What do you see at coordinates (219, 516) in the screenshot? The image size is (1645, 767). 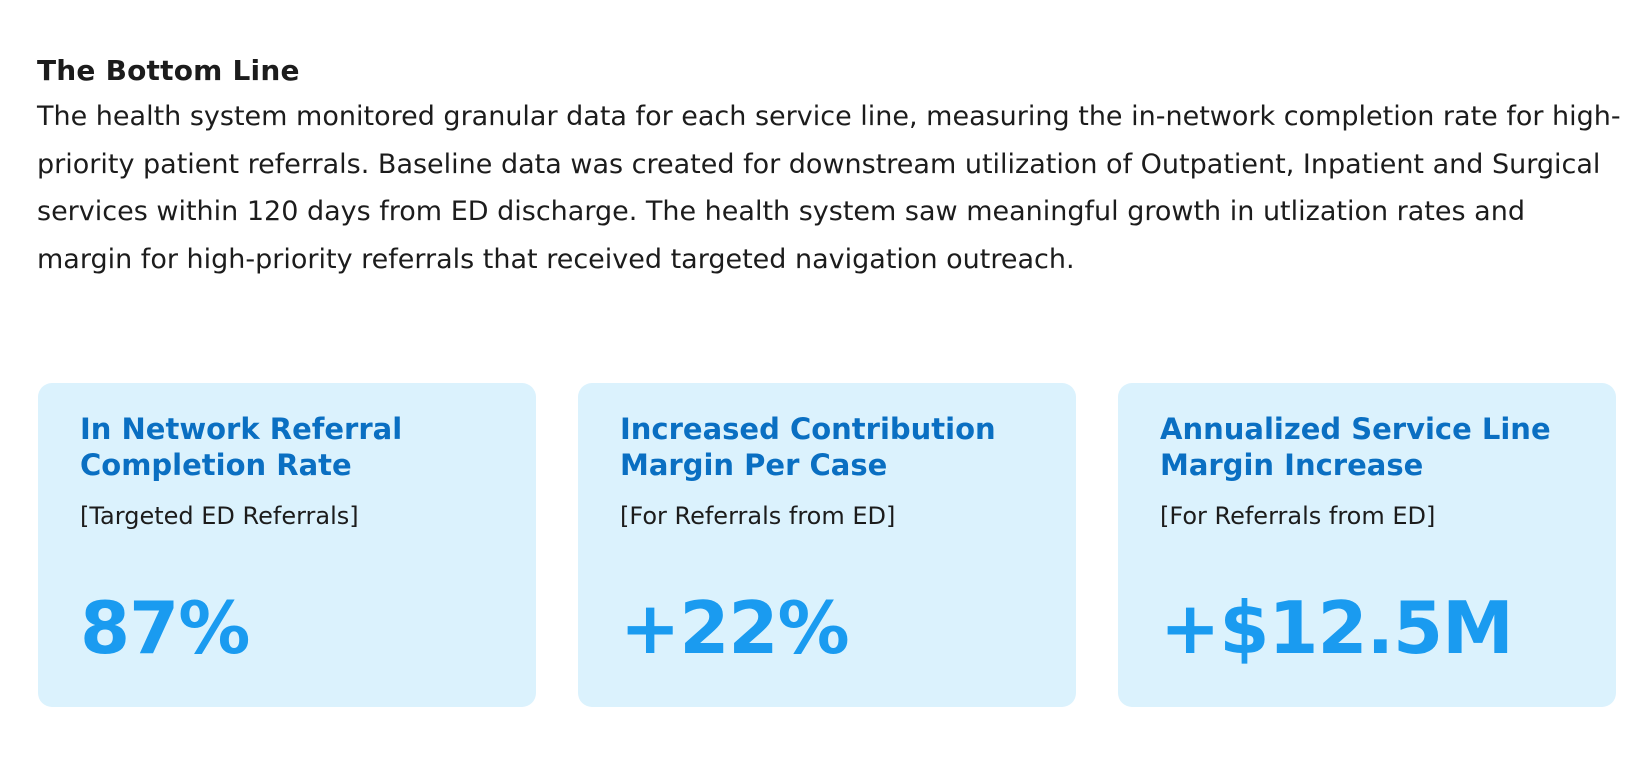 I see `metric-card-subtitle: [Targeted ED Referrals]` at bounding box center [219, 516].